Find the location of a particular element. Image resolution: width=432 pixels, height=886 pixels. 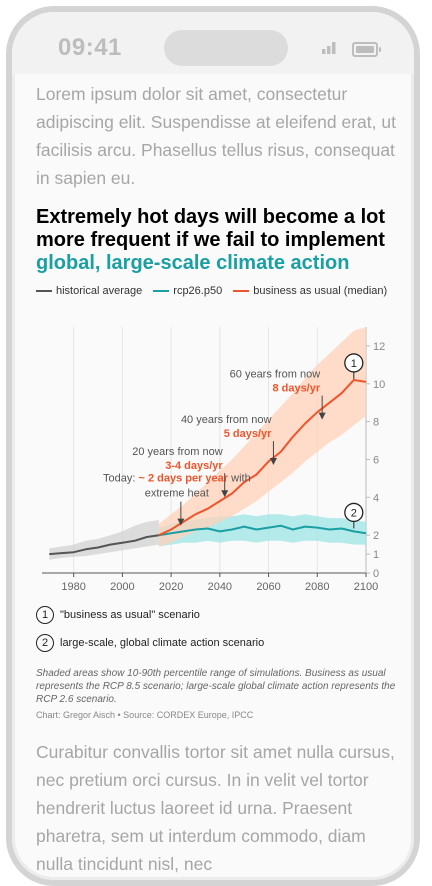

annotation-today-post: with is located at coordinates (239, 479).